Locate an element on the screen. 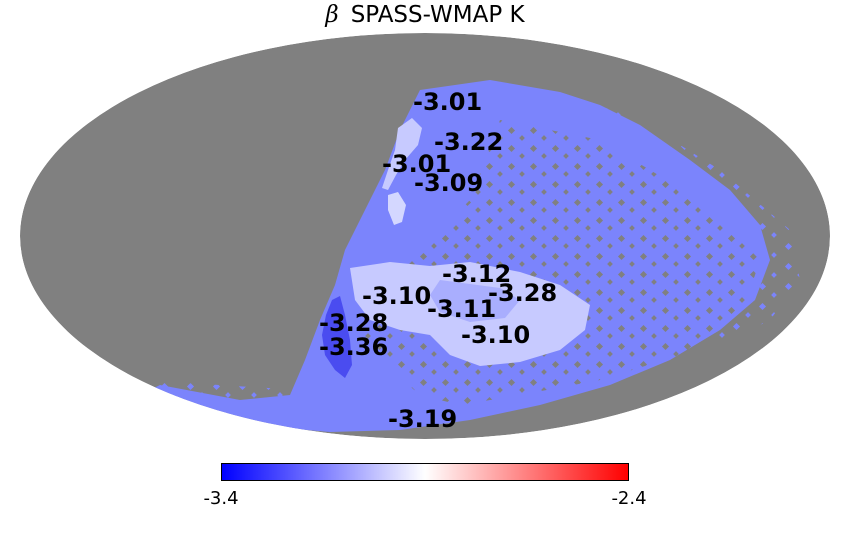 The image size is (850, 540). map-title-text: SPASS-WMAP K is located at coordinates (437, 15).